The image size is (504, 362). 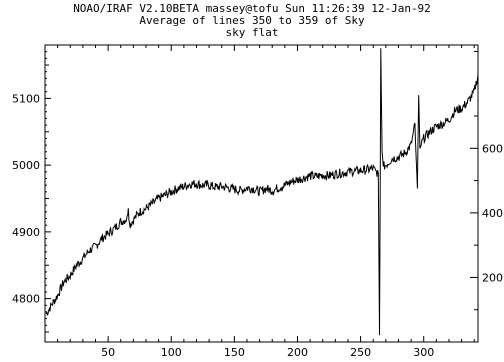 I want to click on y-tick-label: 4800, so click(x=26, y=299).